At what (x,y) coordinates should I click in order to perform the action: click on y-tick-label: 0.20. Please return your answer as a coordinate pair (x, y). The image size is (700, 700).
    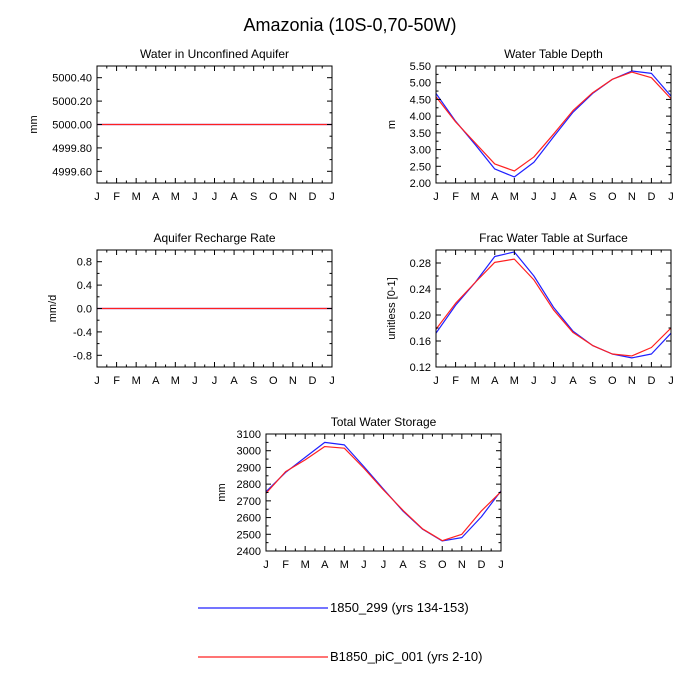
    Looking at the image, I should click on (420, 316).